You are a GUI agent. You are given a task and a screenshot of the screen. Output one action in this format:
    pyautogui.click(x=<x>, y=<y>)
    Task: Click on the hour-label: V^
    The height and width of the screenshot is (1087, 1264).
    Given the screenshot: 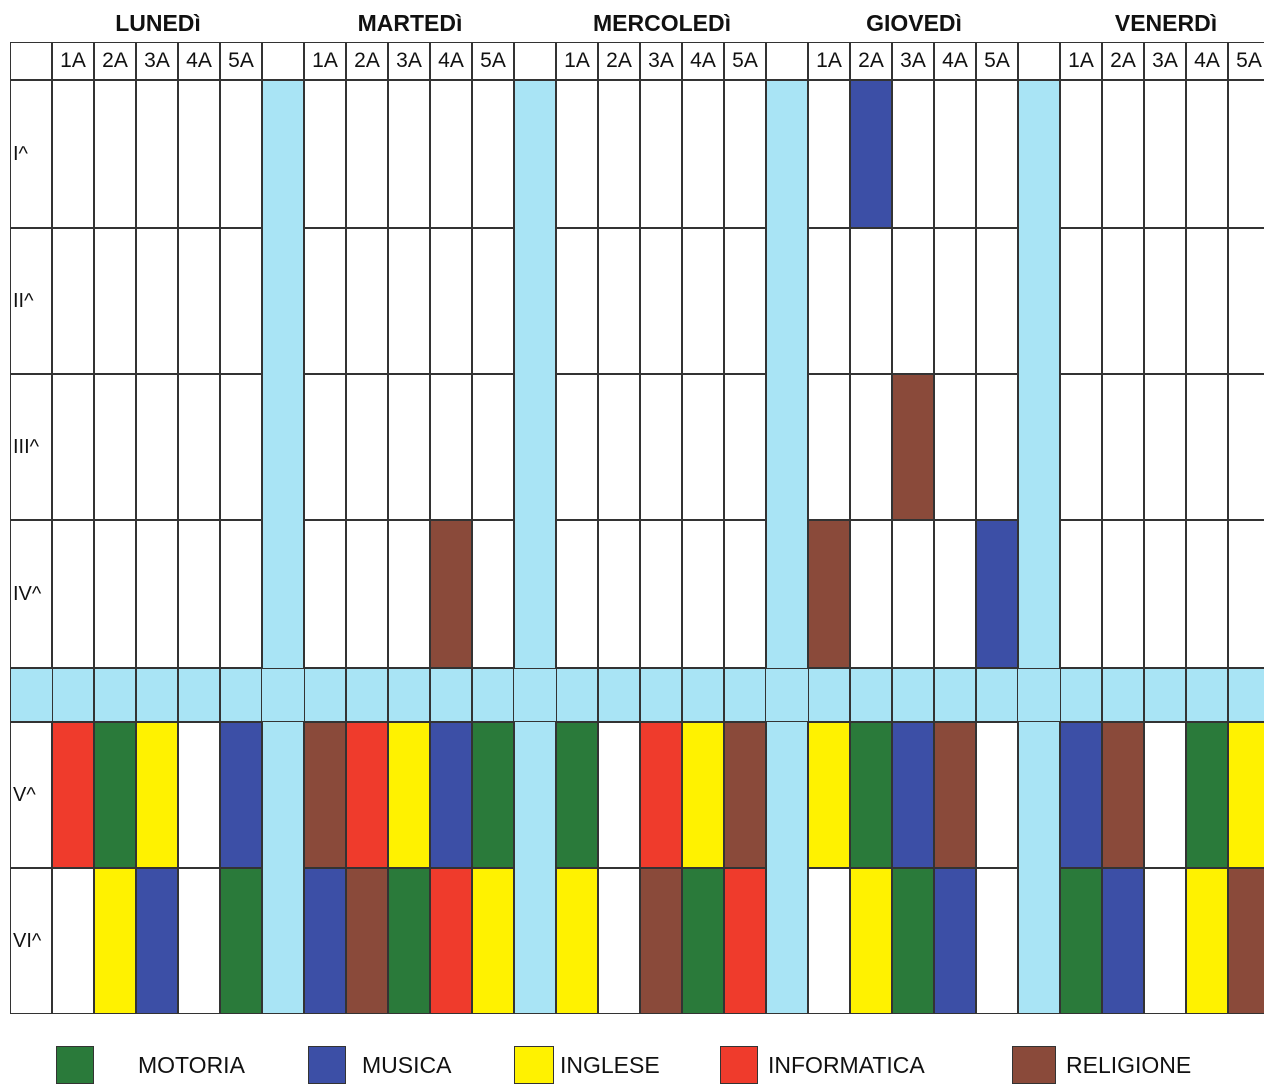 What is the action you would take?
    pyautogui.click(x=31, y=795)
    